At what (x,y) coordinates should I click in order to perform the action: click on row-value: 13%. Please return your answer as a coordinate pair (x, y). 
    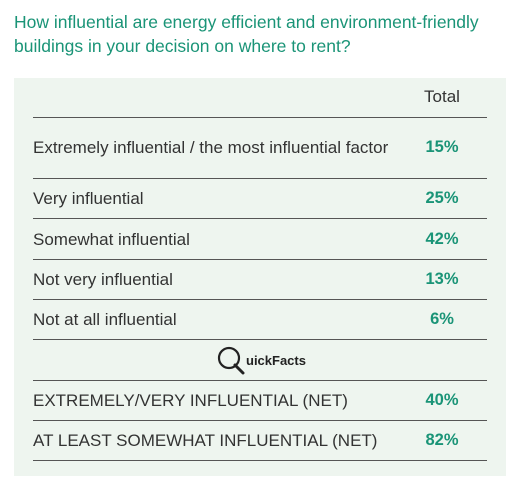
    Looking at the image, I should click on (442, 279).